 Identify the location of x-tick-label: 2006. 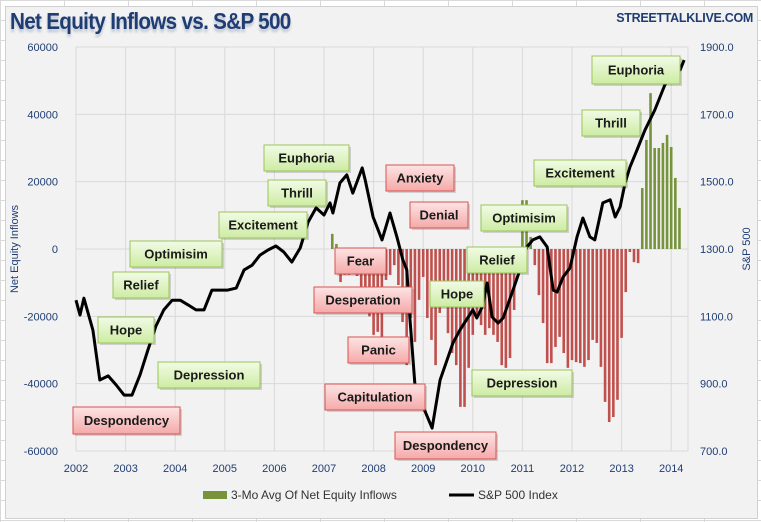
(274, 469).